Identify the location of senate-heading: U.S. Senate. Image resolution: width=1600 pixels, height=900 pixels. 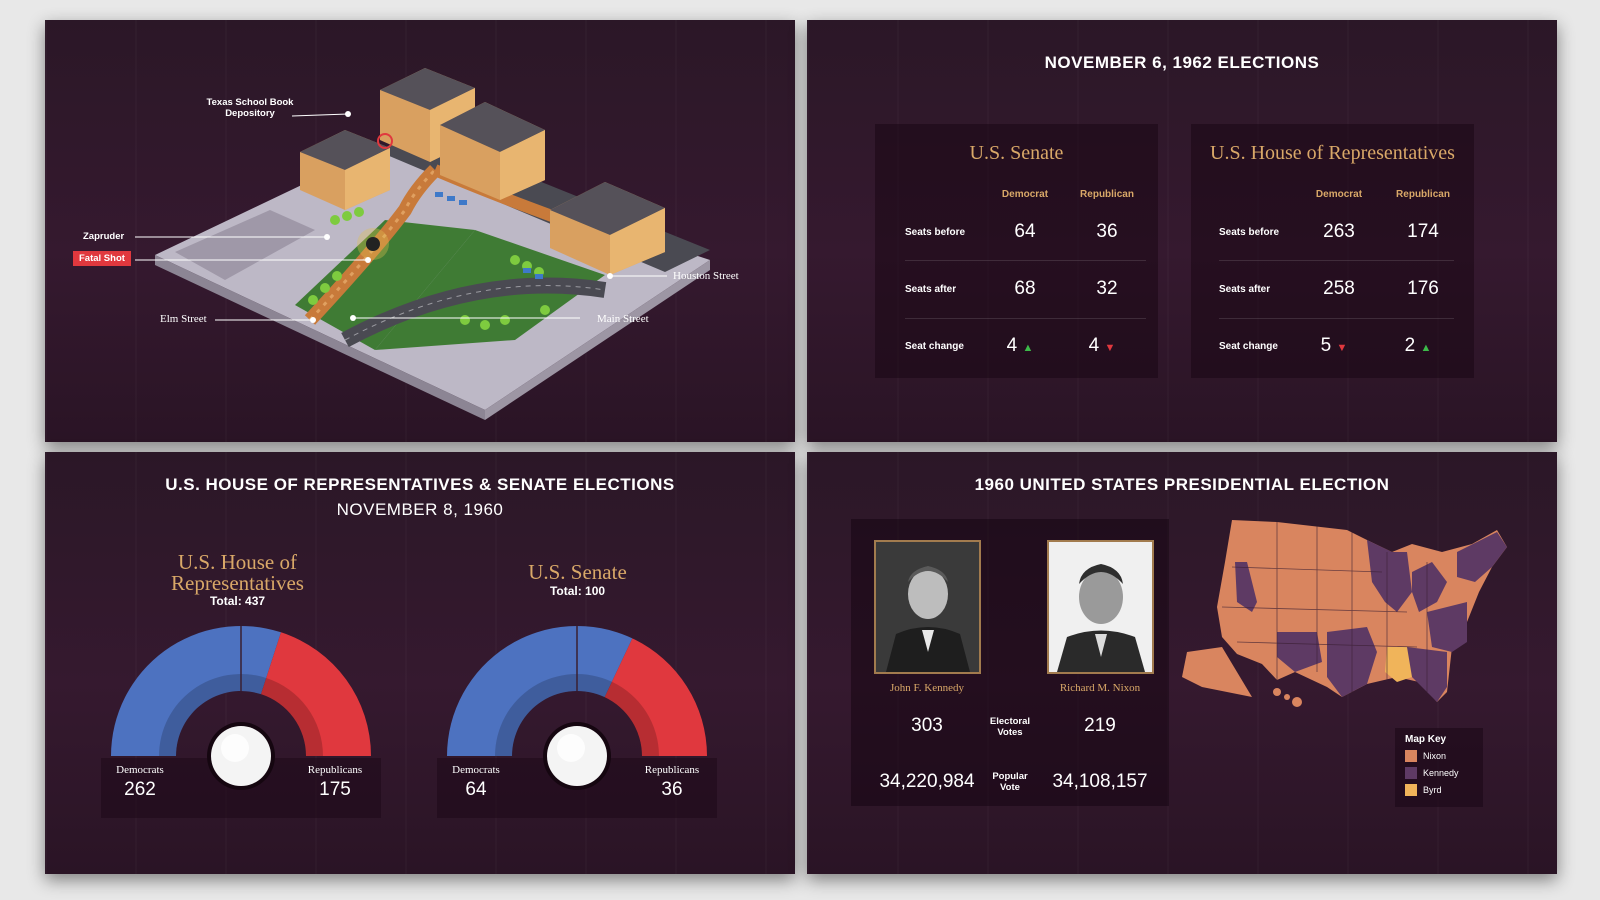
(1016, 153).